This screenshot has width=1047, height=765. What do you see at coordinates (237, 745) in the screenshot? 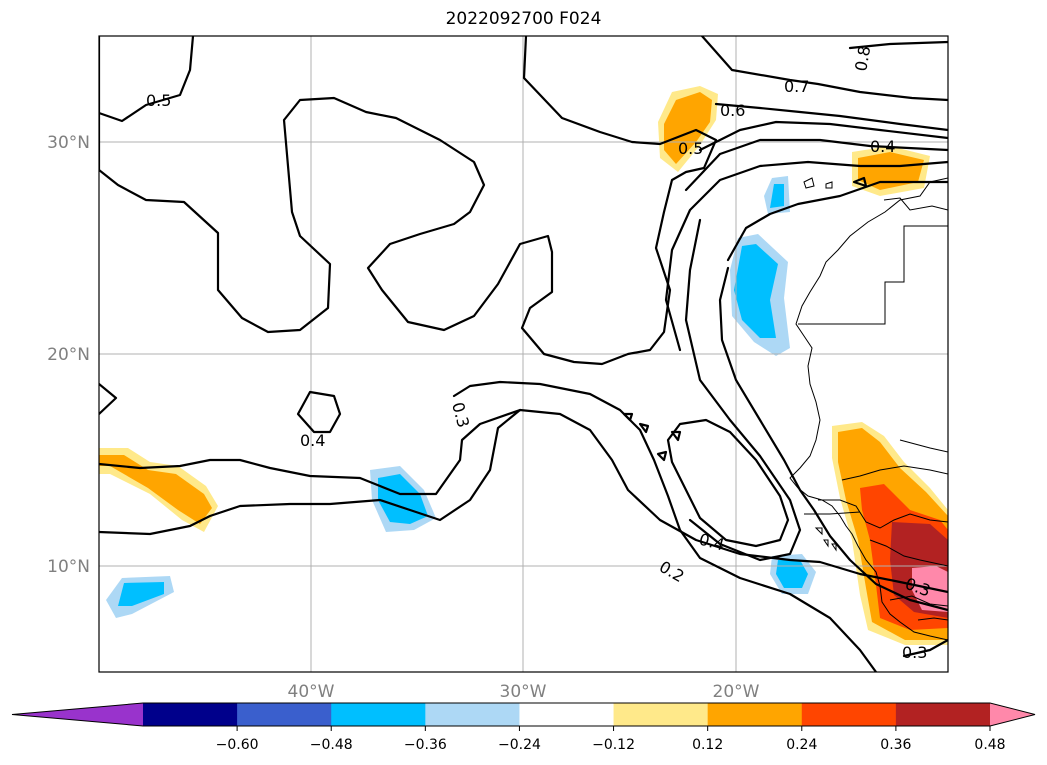
I see `colorbar-tick-label: −0.60` at bounding box center [237, 745].